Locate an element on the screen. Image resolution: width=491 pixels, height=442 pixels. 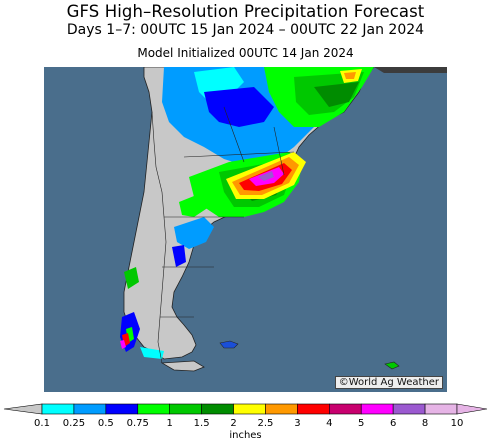
legend-tick-label: 1 is located at coordinates (169, 423).